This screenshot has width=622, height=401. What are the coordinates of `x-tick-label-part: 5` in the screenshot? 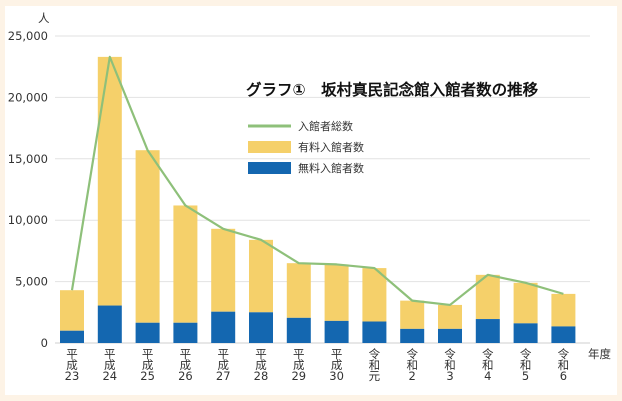 It's located at (525, 376).